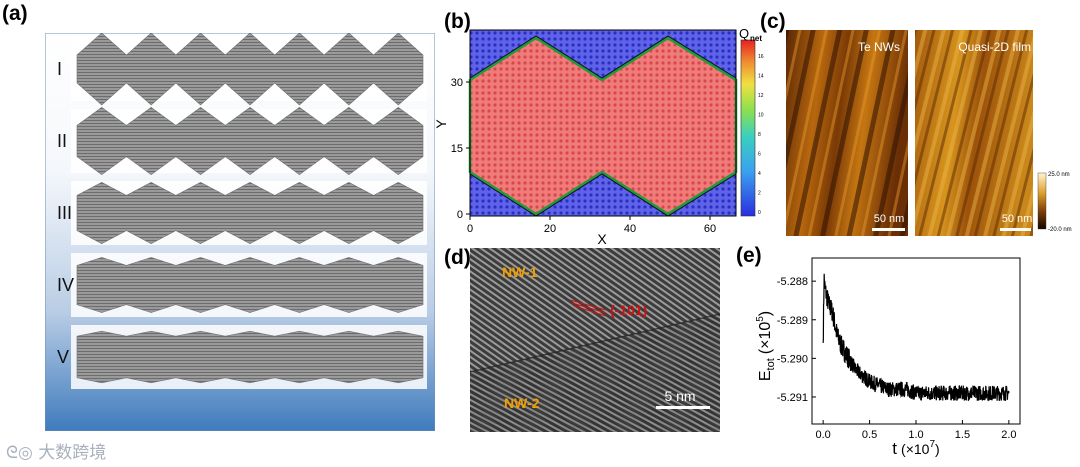  What do you see at coordinates (19, 453) in the screenshot?
I see `watermark-icon: ᘓ◎` at bounding box center [19, 453].